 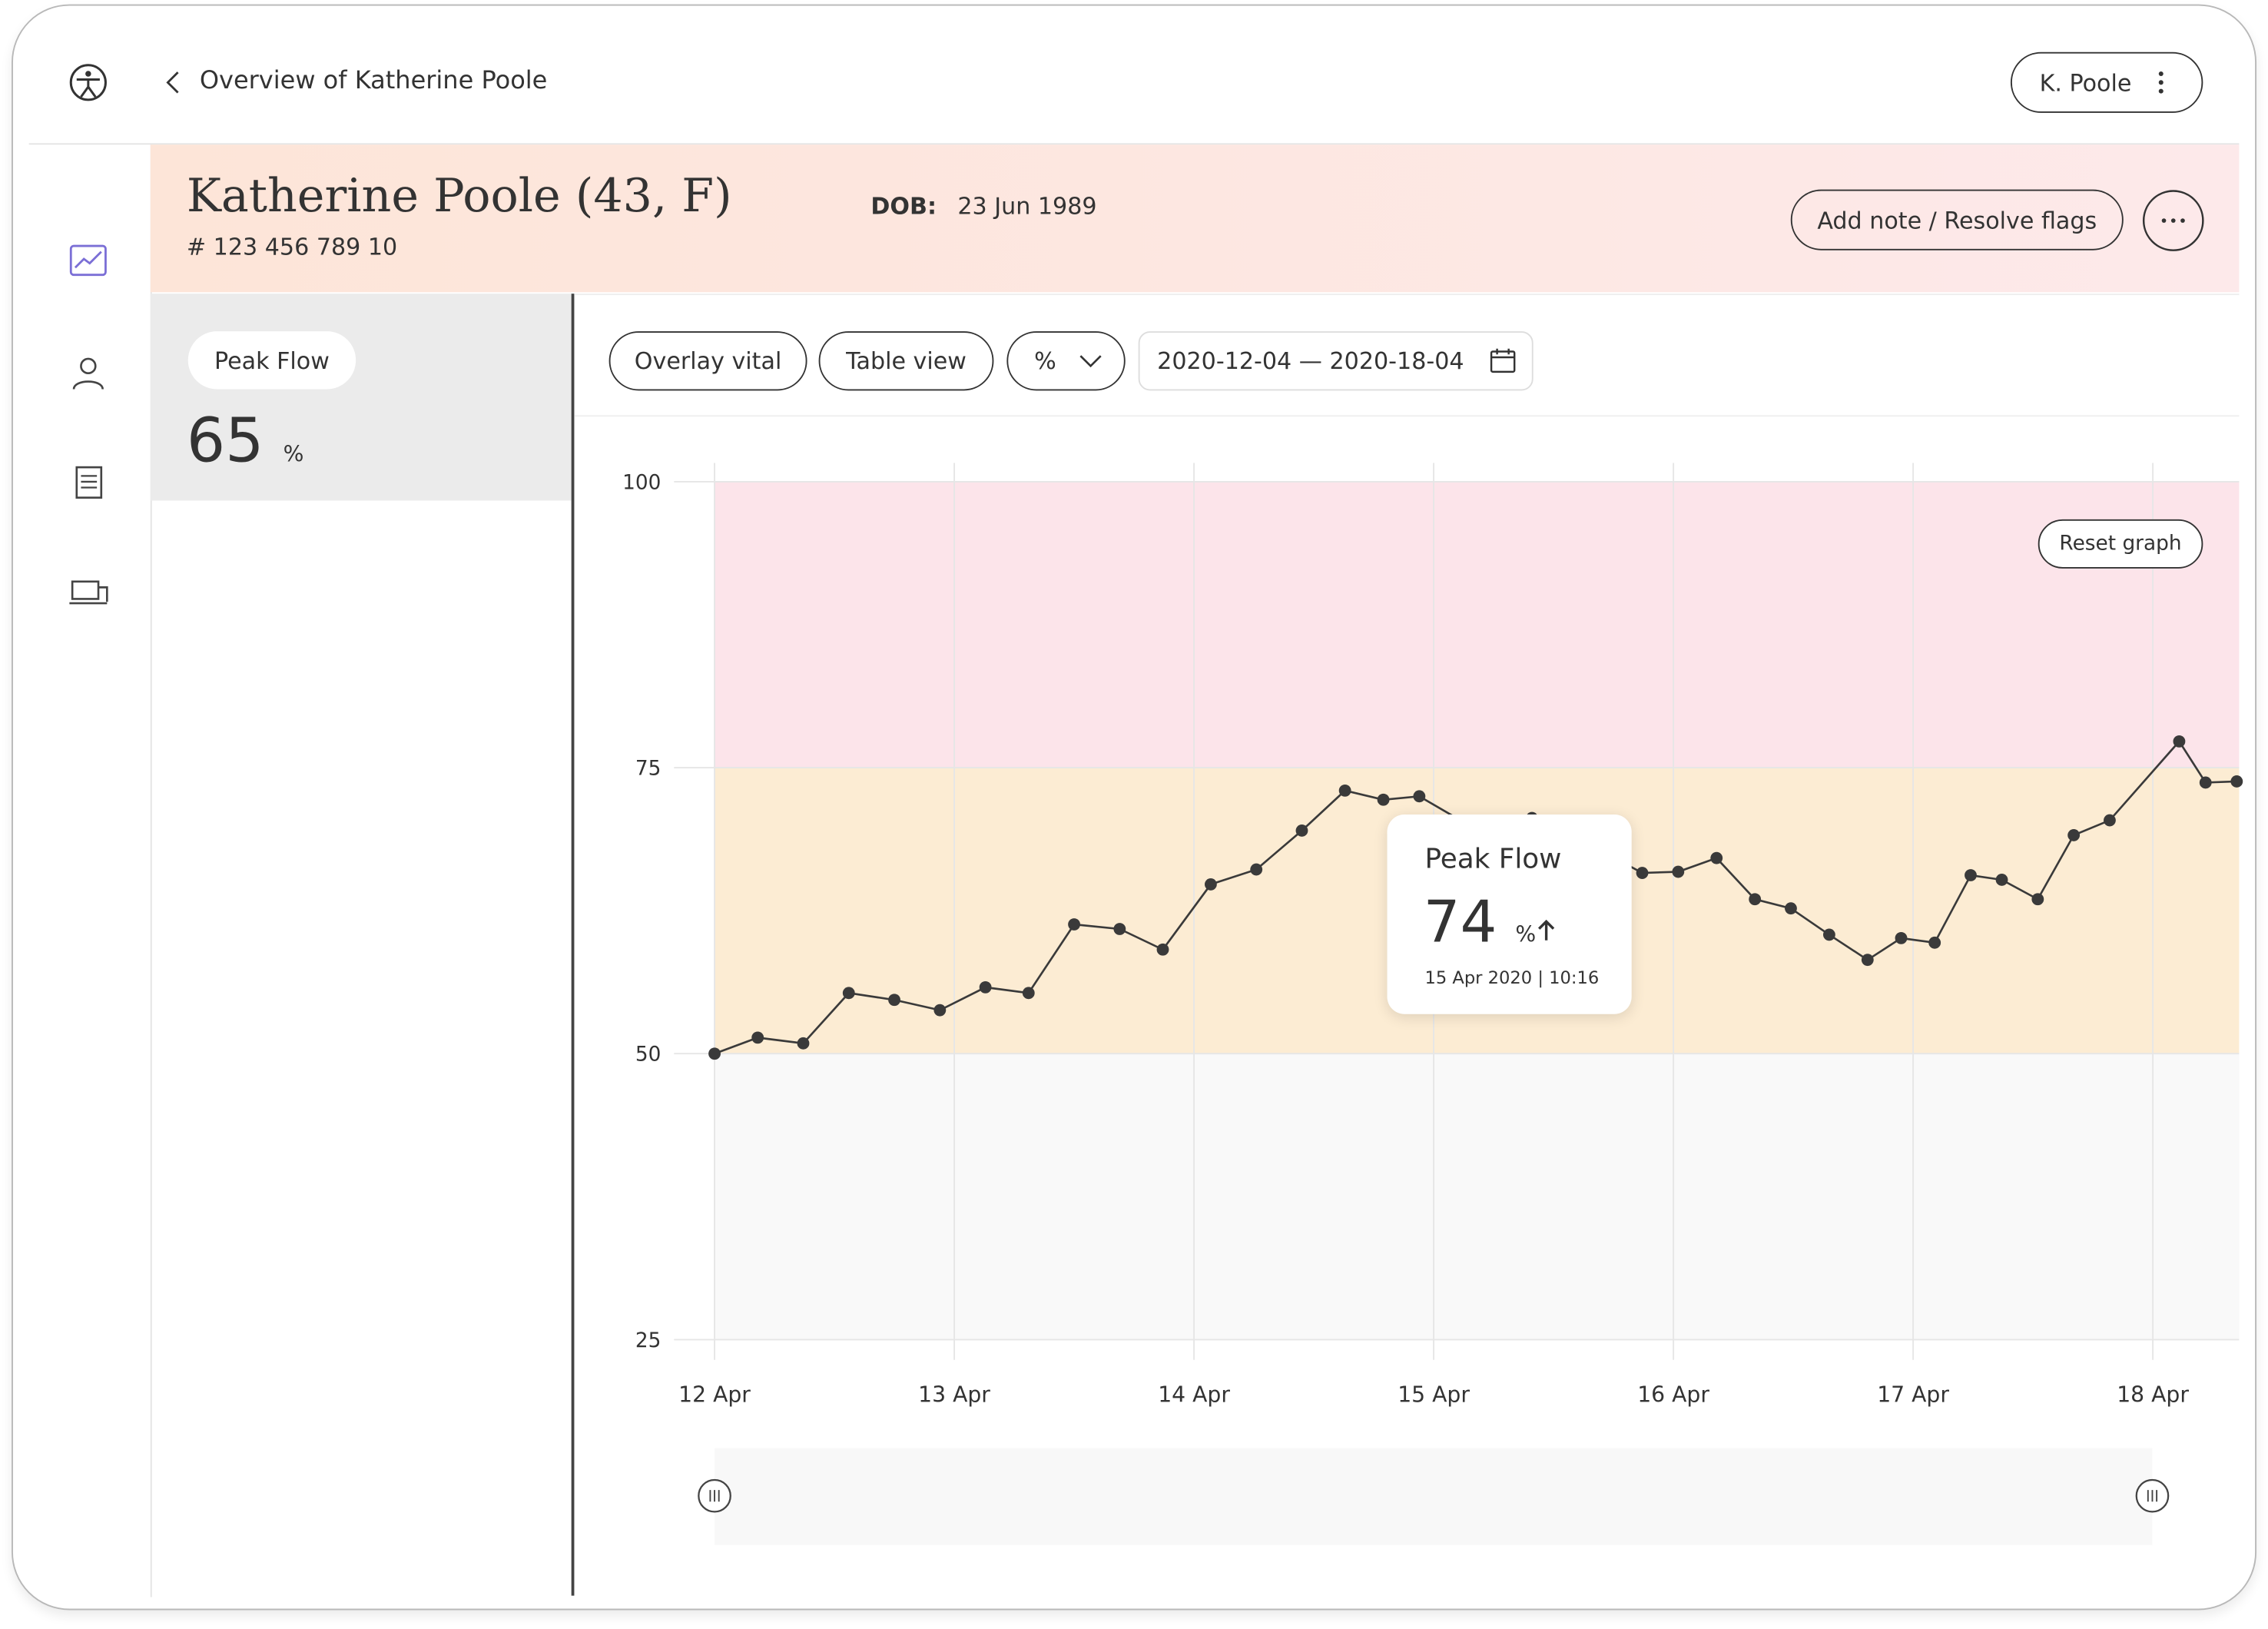 I want to click on vital-value: 65 %, so click(x=245, y=440).